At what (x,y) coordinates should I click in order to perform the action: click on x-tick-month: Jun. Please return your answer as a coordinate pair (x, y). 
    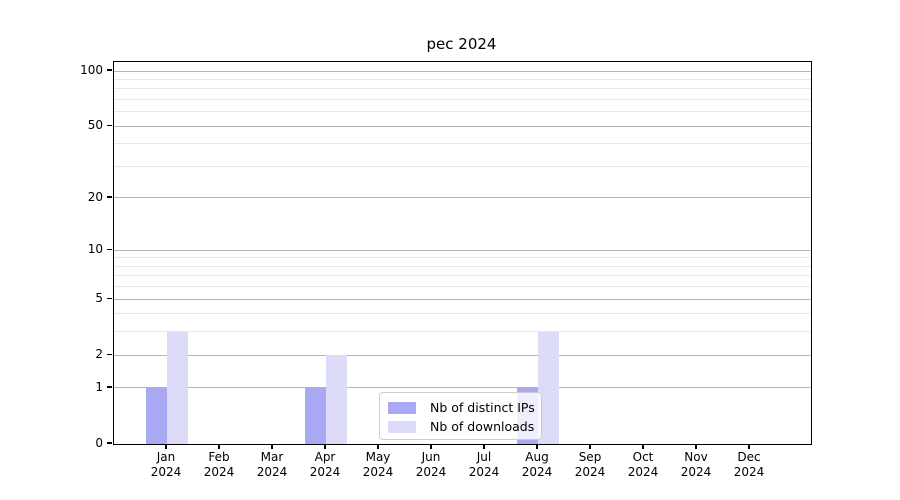
    Looking at the image, I should click on (431, 457).